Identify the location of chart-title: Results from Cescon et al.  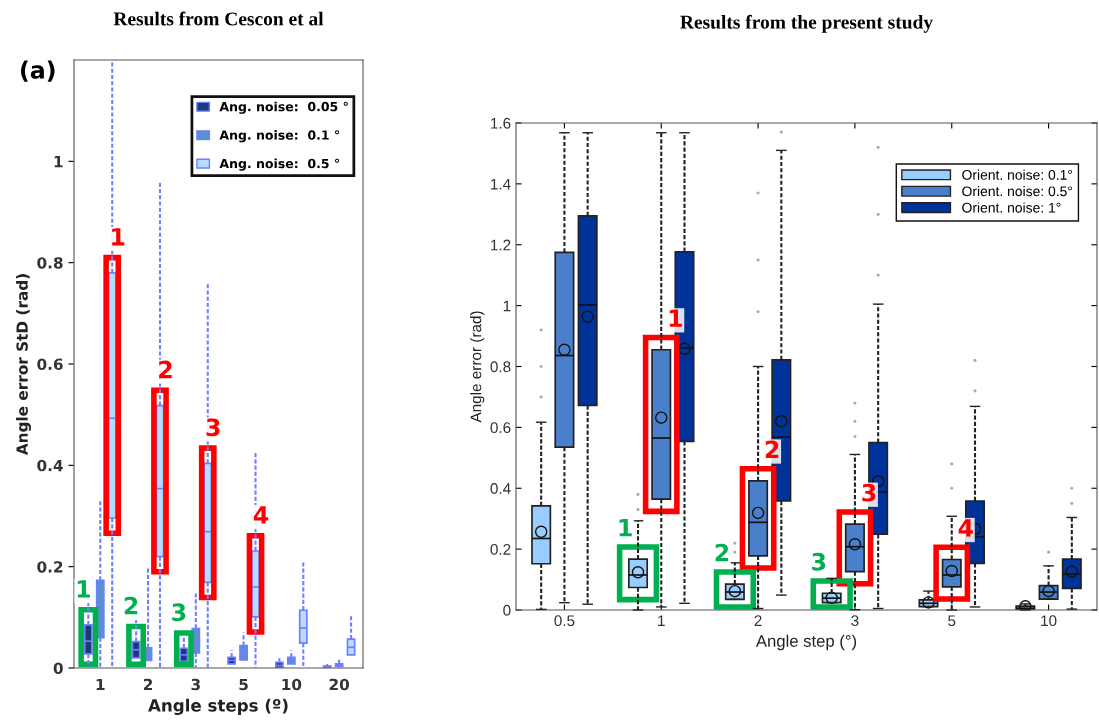
(218, 18).